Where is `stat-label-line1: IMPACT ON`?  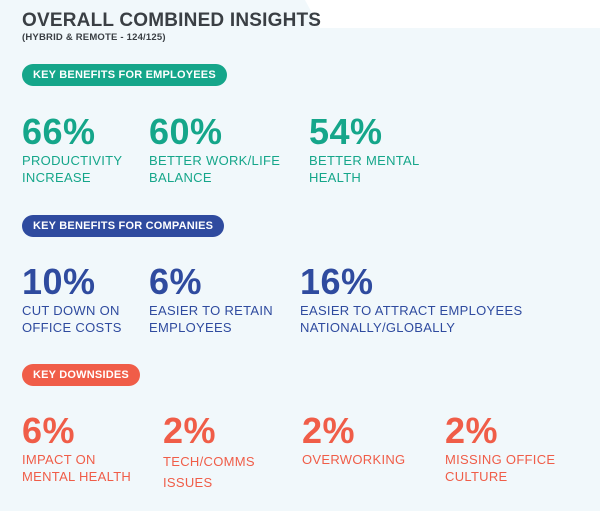 stat-label-line1: IMPACT ON is located at coordinates (59, 459).